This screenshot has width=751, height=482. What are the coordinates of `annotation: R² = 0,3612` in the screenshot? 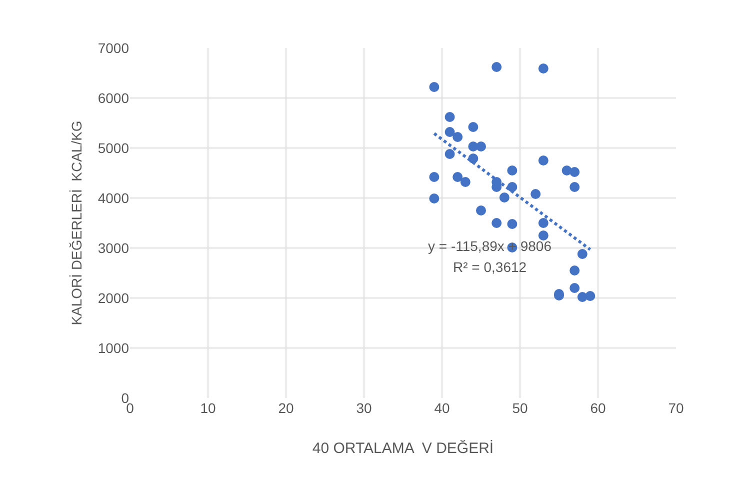 It's located at (490, 267).